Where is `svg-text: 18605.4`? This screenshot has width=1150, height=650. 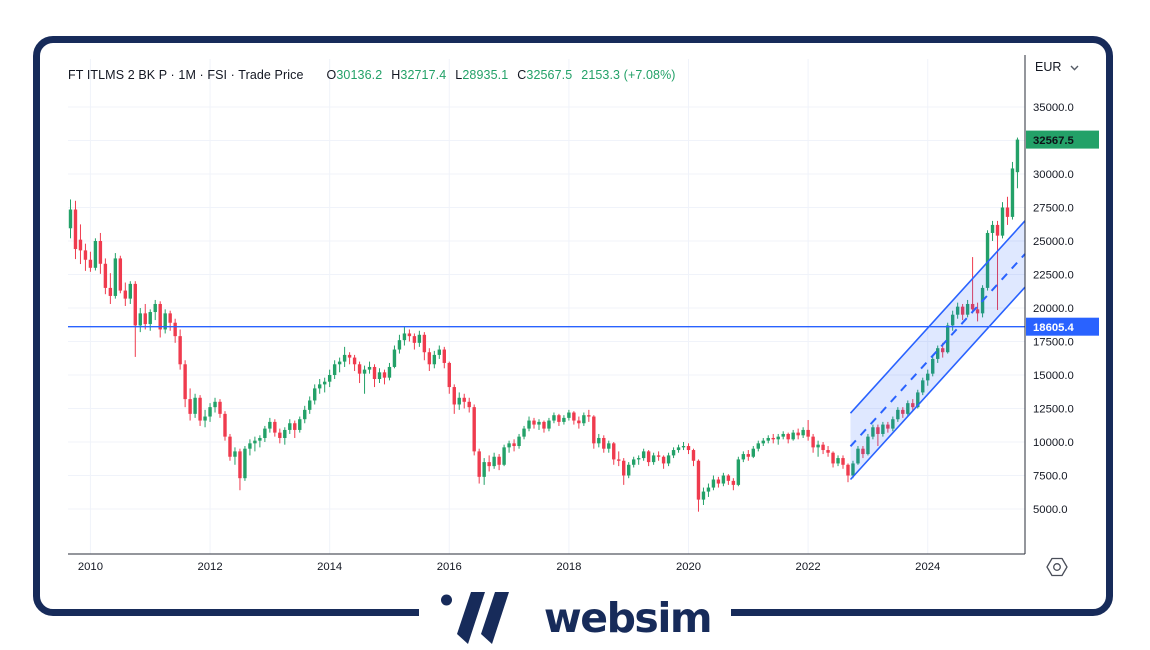 svg-text: 18605.4 is located at coordinates (1054, 328).